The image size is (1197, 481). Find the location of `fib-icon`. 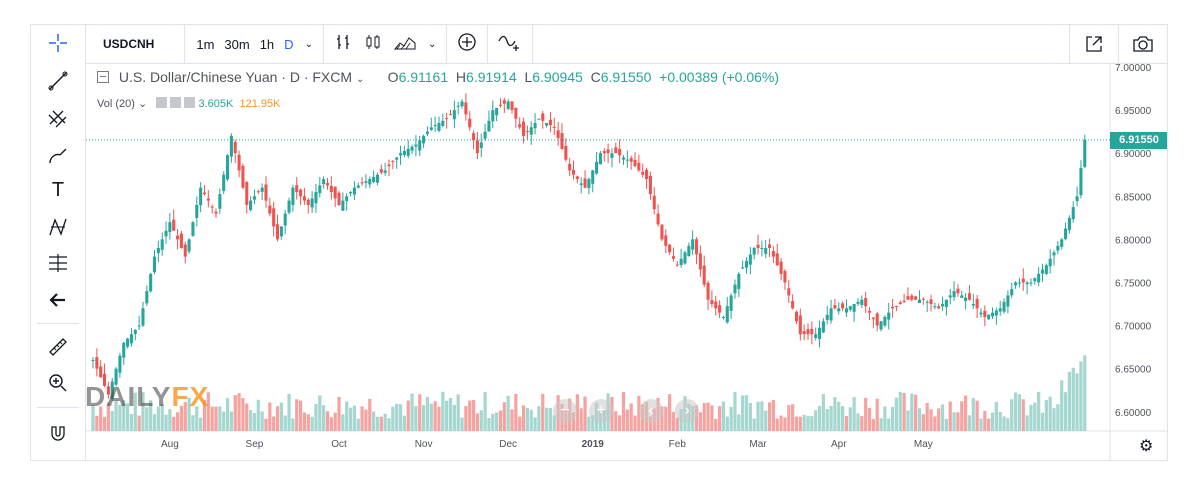

fib-icon is located at coordinates (58, 121).